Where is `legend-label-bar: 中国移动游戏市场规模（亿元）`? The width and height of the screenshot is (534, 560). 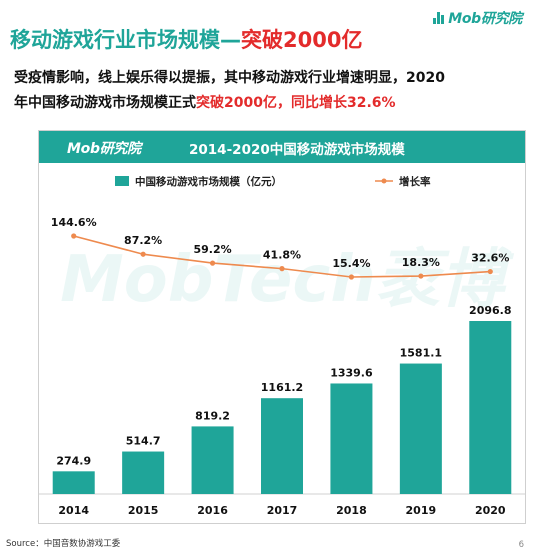
legend-label-bar: 中国移动游戏市场规模（亿元） is located at coordinates (208, 181).